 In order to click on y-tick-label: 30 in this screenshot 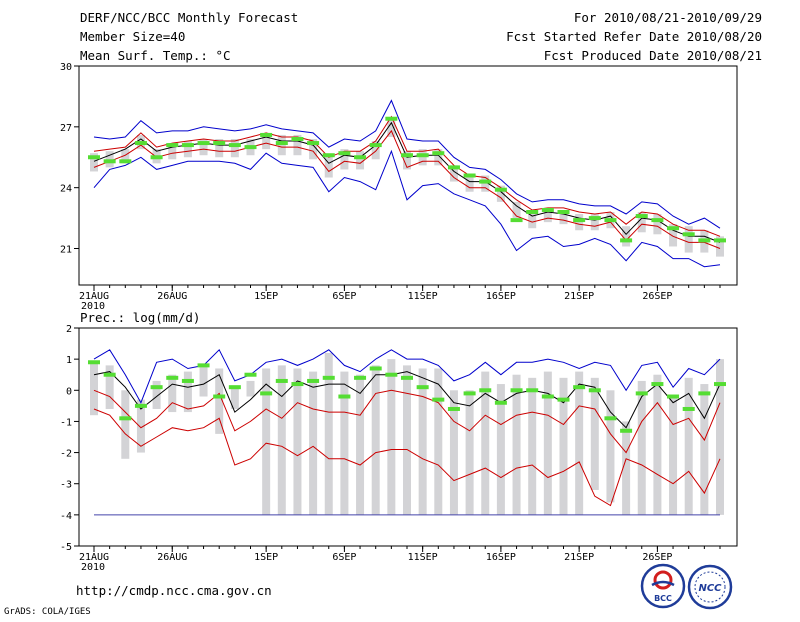, I will do `click(66, 67)`.